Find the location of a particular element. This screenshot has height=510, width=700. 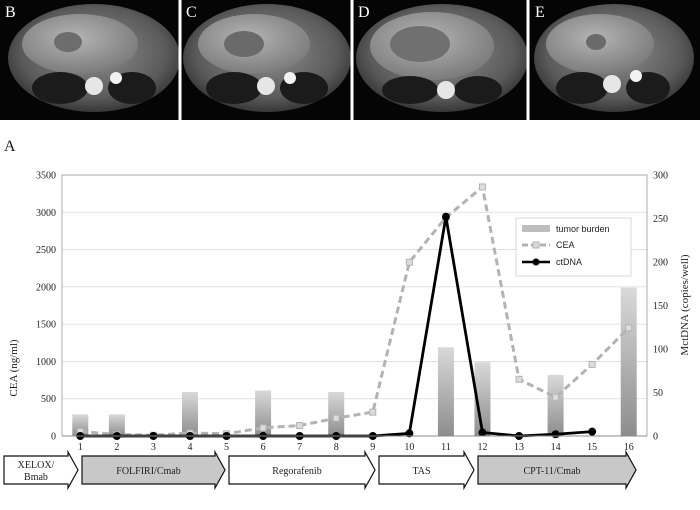

legend-marker-ctdna is located at coordinates (536, 262).